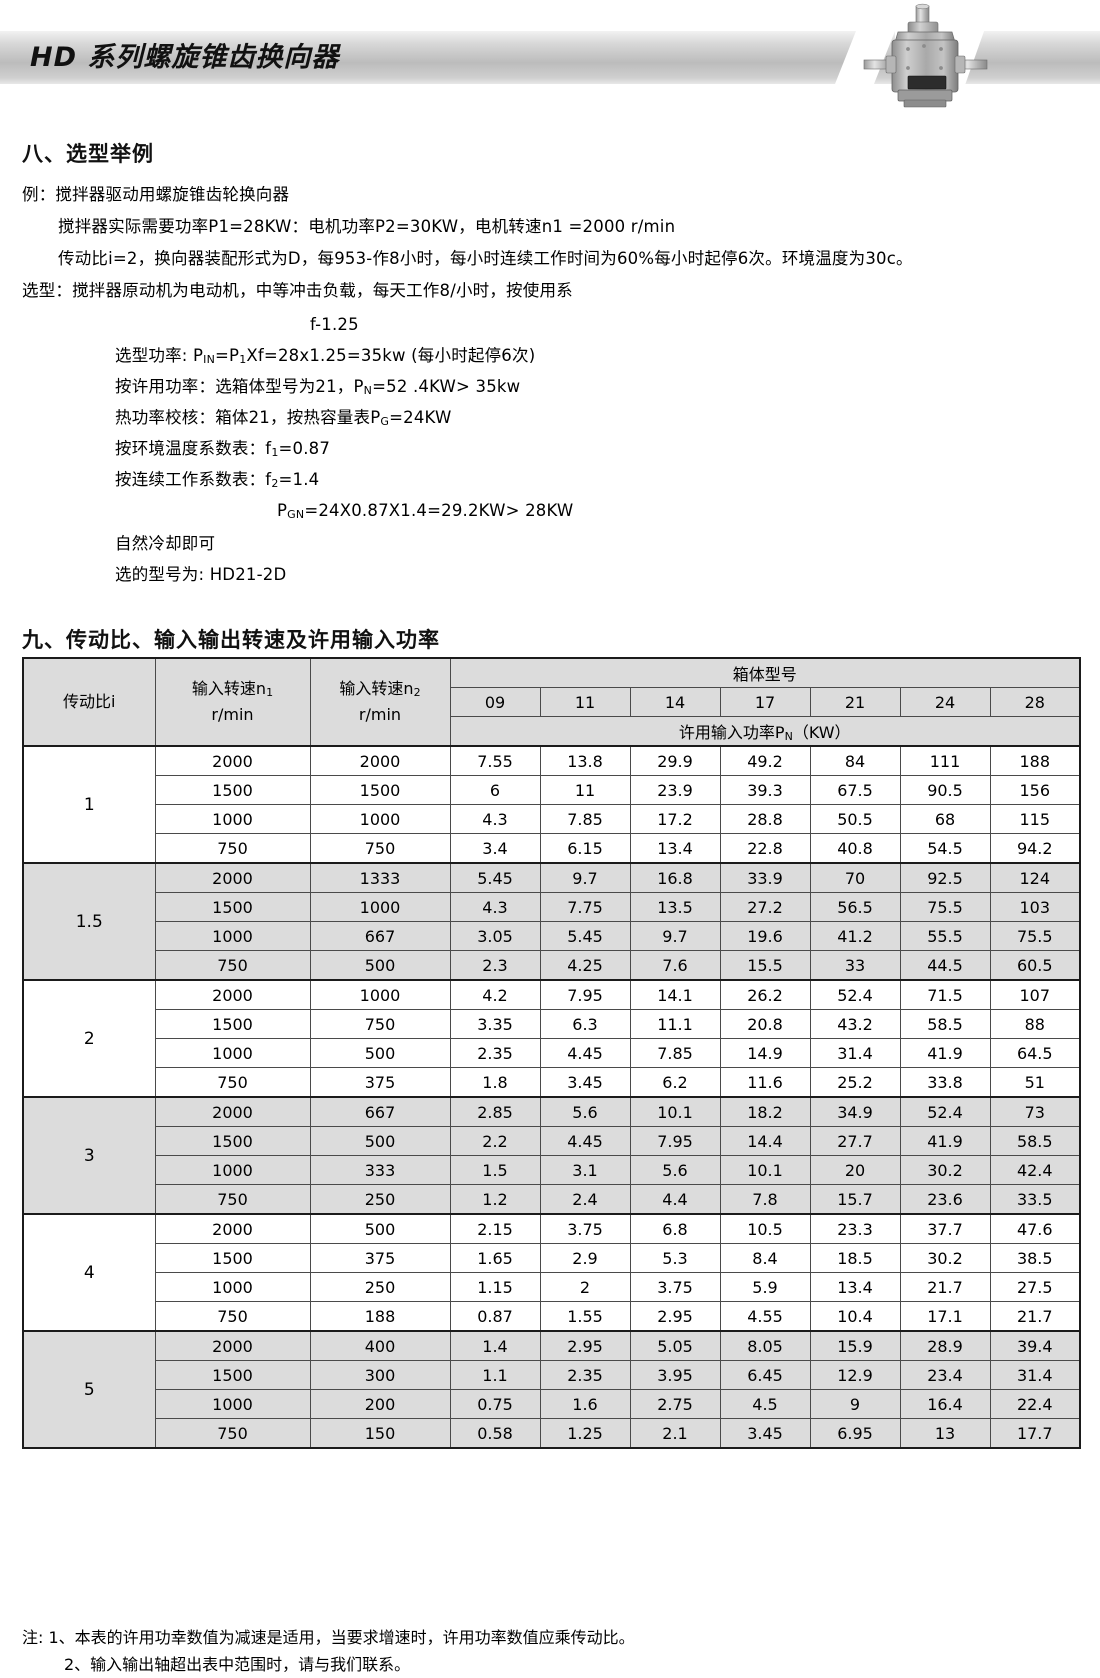  Describe the element at coordinates (248, 417) in the screenshot. I see `calc3-label: 热功率校核：箱体21，按热容量表P` at that location.